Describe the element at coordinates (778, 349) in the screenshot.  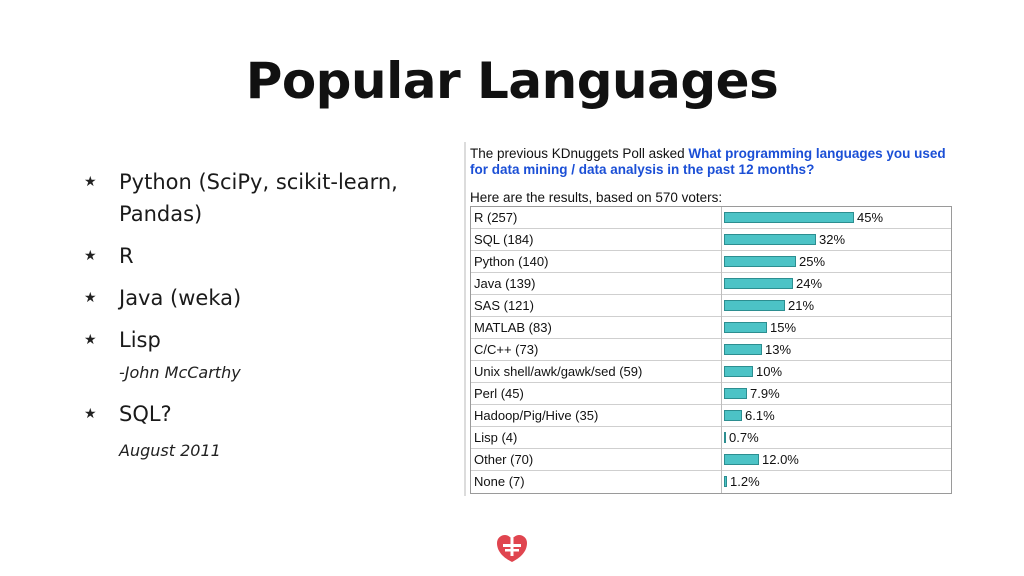
I see `chart-value-label: 13%` at that location.